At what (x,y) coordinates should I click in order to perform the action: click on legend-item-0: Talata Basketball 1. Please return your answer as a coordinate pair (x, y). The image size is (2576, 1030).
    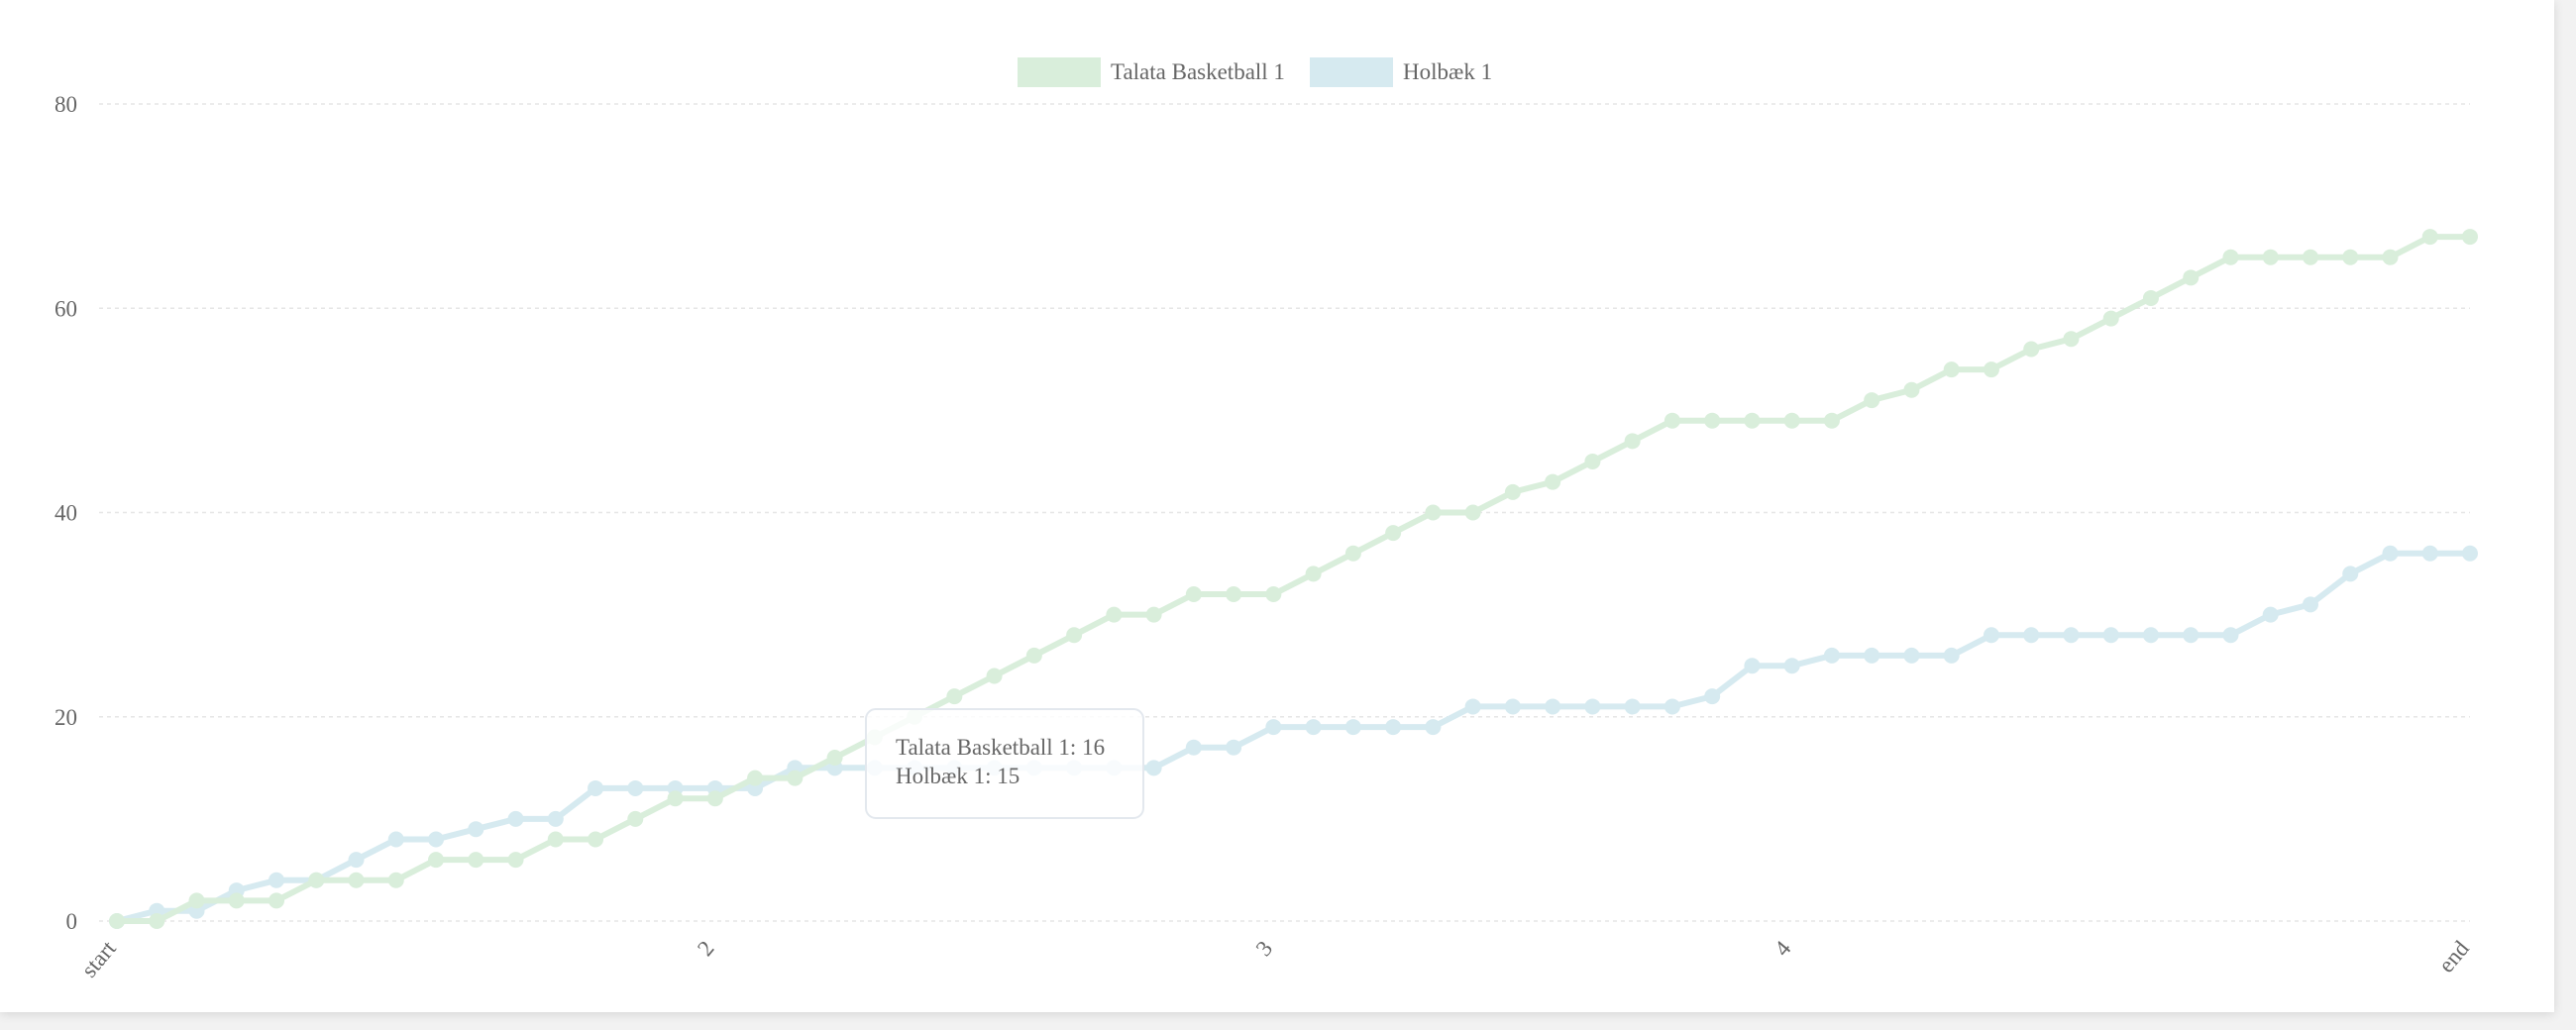
    Looking at the image, I should click on (1151, 72).